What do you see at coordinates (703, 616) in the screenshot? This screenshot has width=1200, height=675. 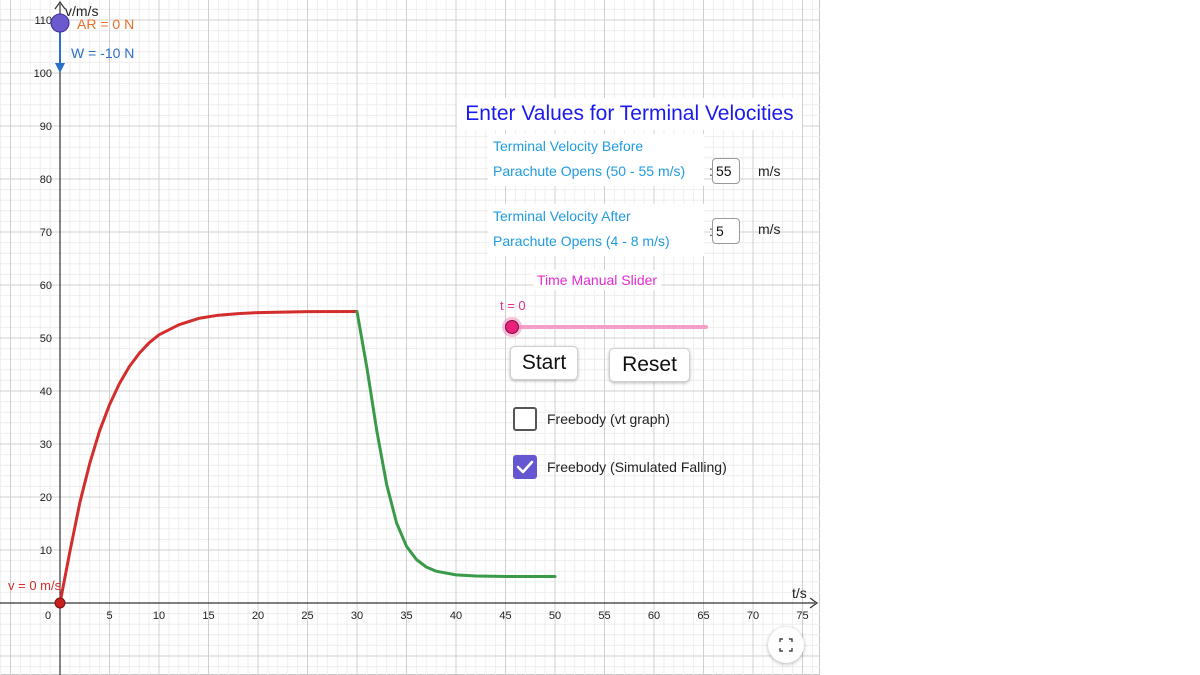 I see `x-tick-label: 65` at bounding box center [703, 616].